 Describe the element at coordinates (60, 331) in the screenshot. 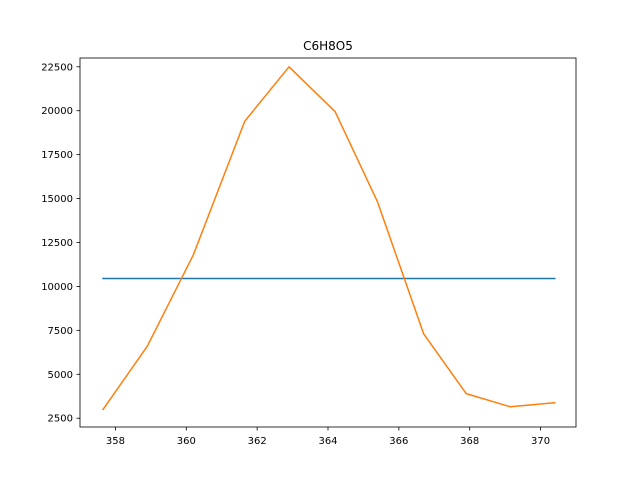

I see `y-tick-label: 7500` at that location.